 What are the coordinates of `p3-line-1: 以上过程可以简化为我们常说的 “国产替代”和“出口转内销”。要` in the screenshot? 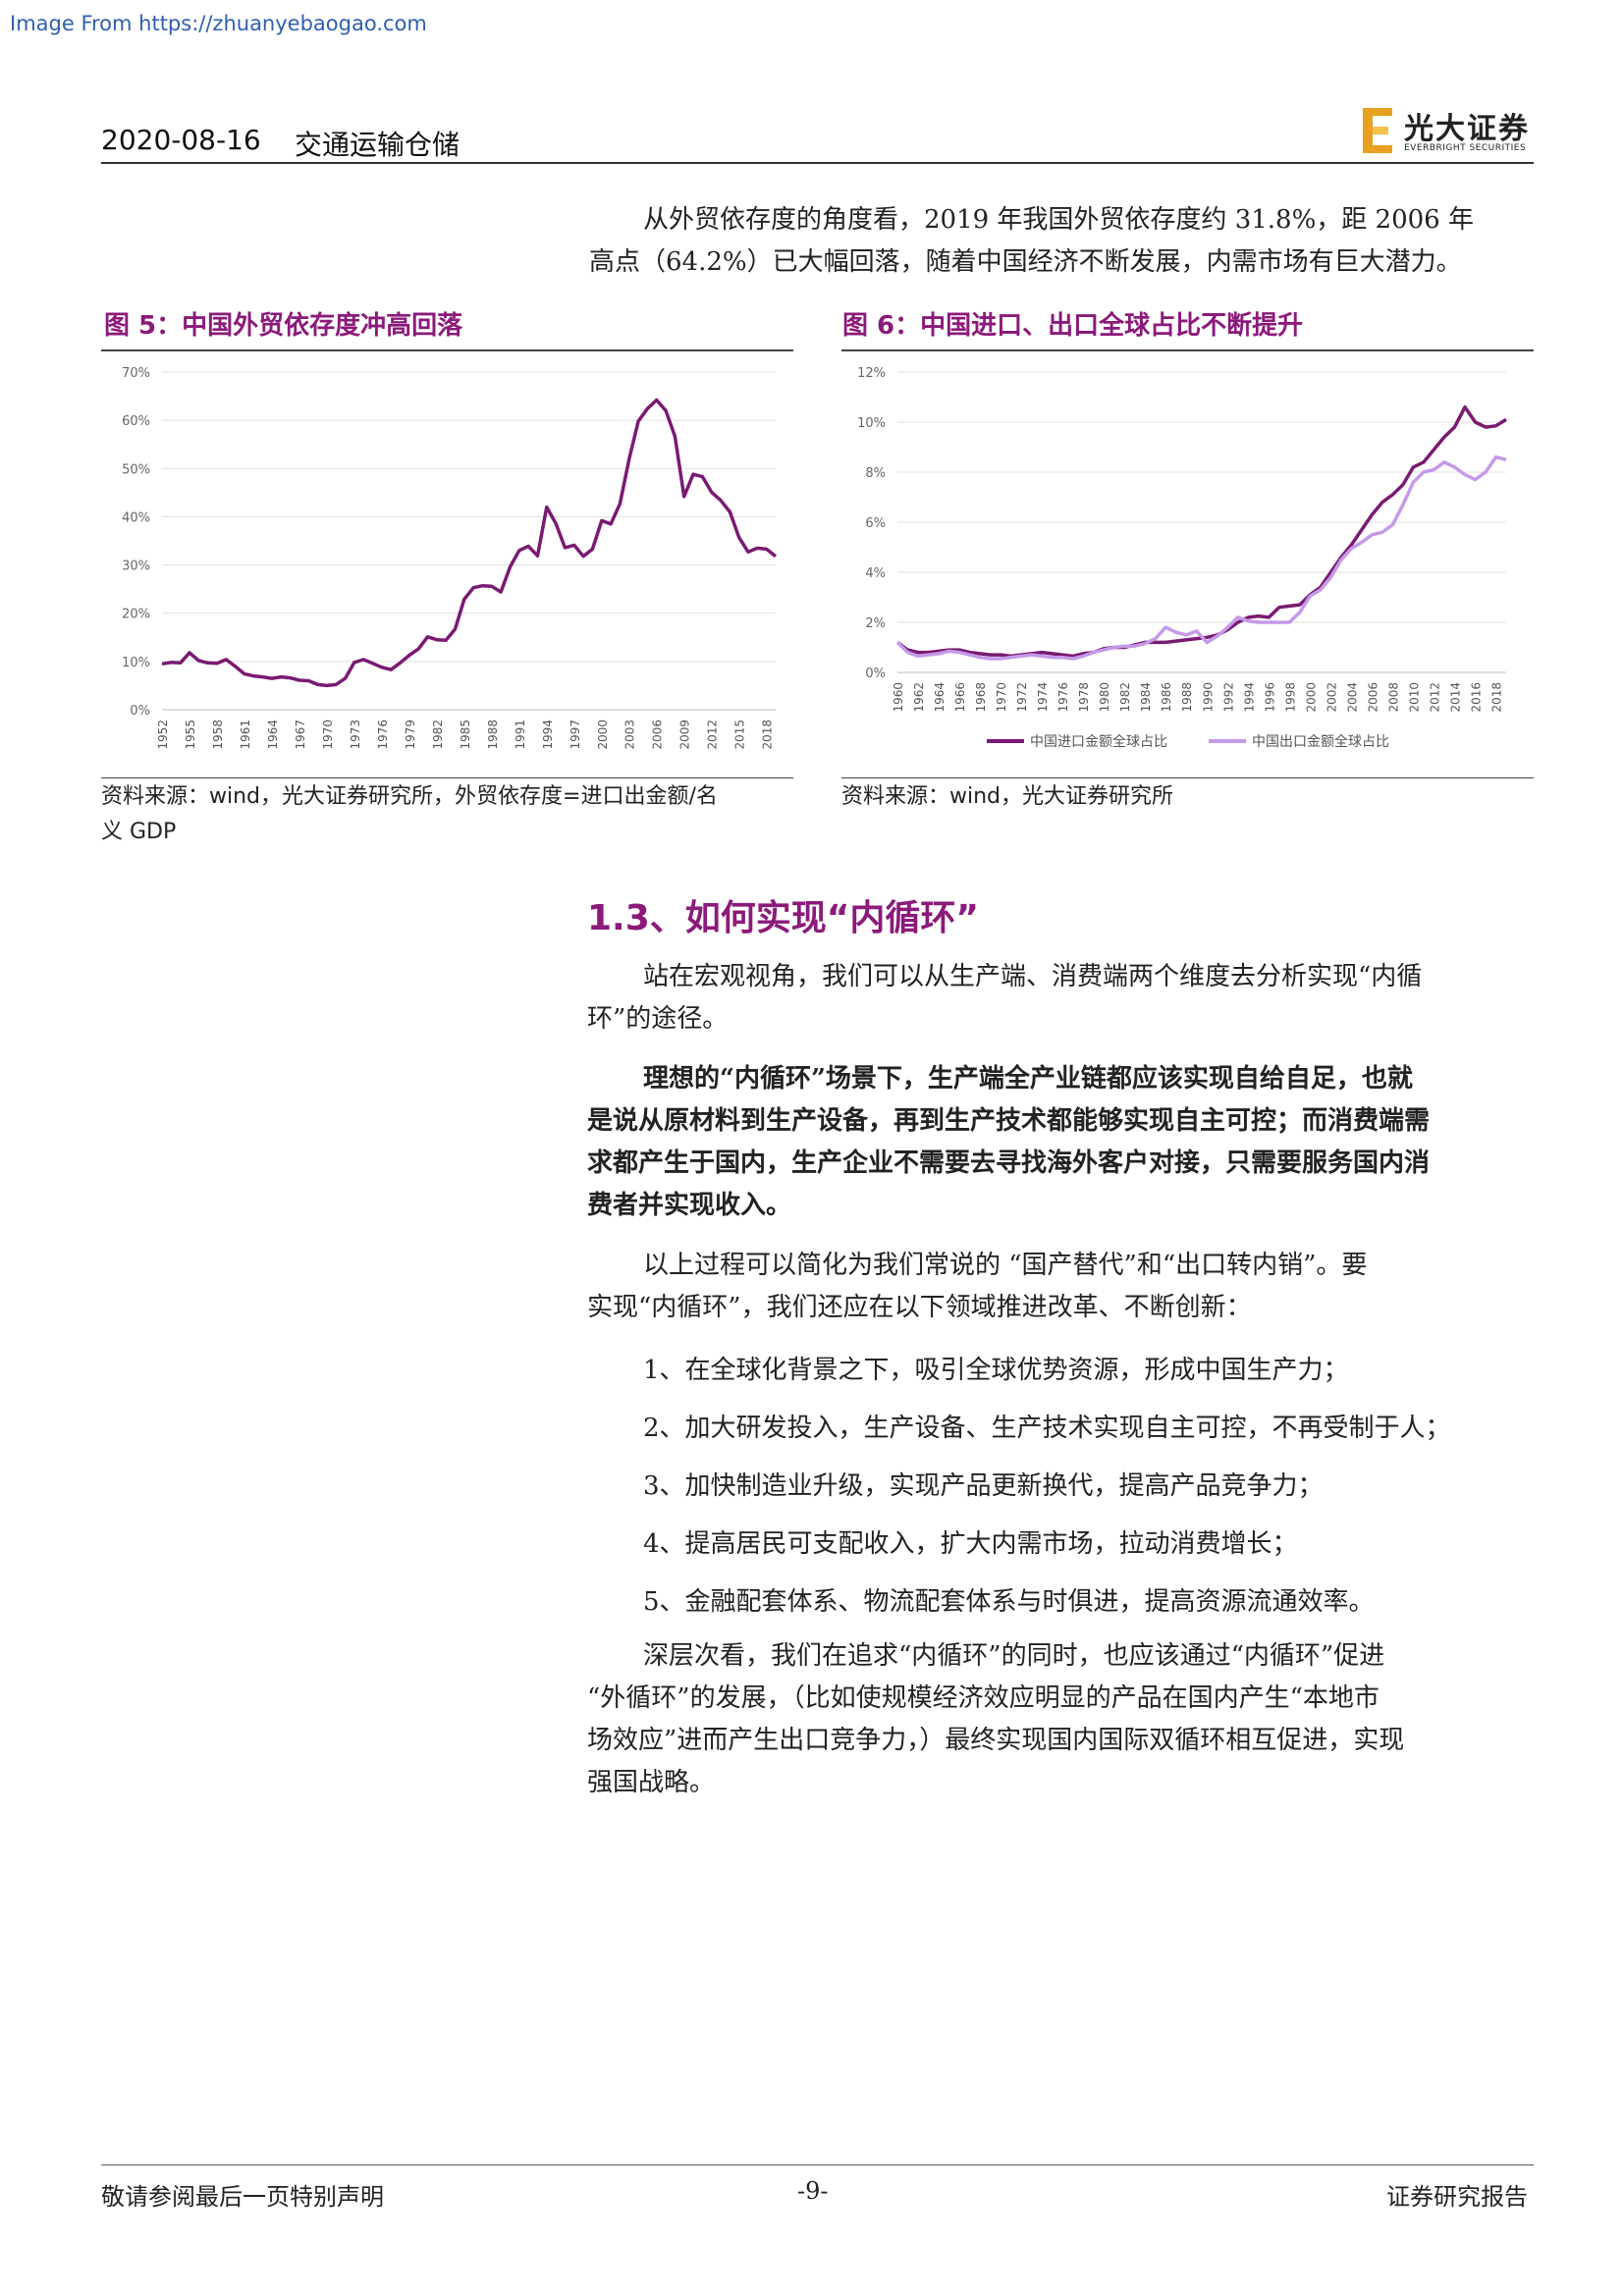 It's located at (1005, 1265).